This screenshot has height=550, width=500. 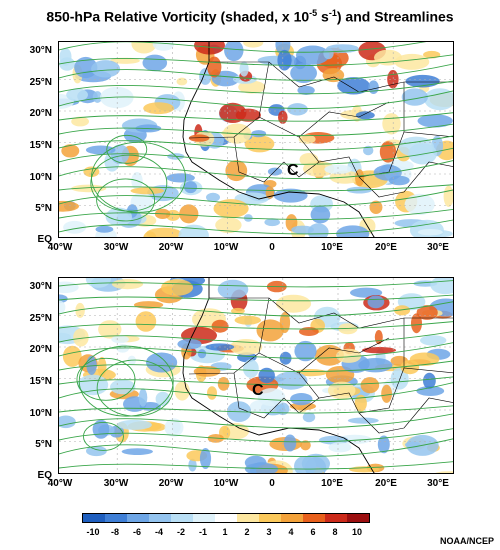 I want to click on colorbar-label: 3, so click(x=269, y=532).